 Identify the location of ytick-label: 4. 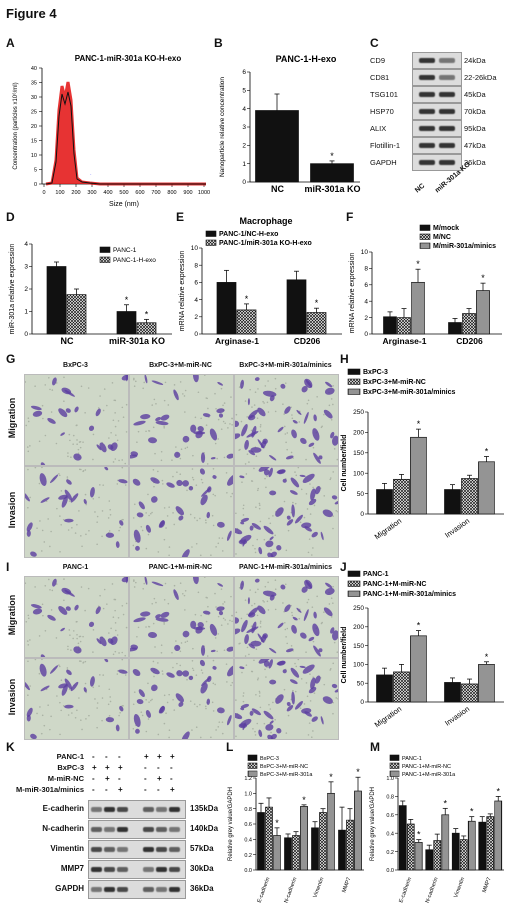
(366, 301).